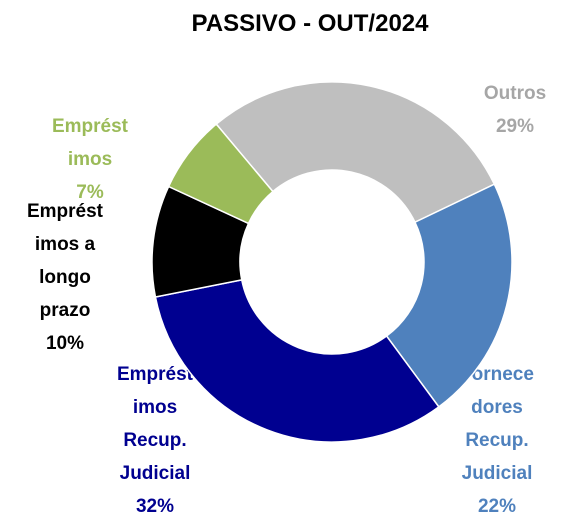  I want to click on value-label: 32%, so click(155, 506).